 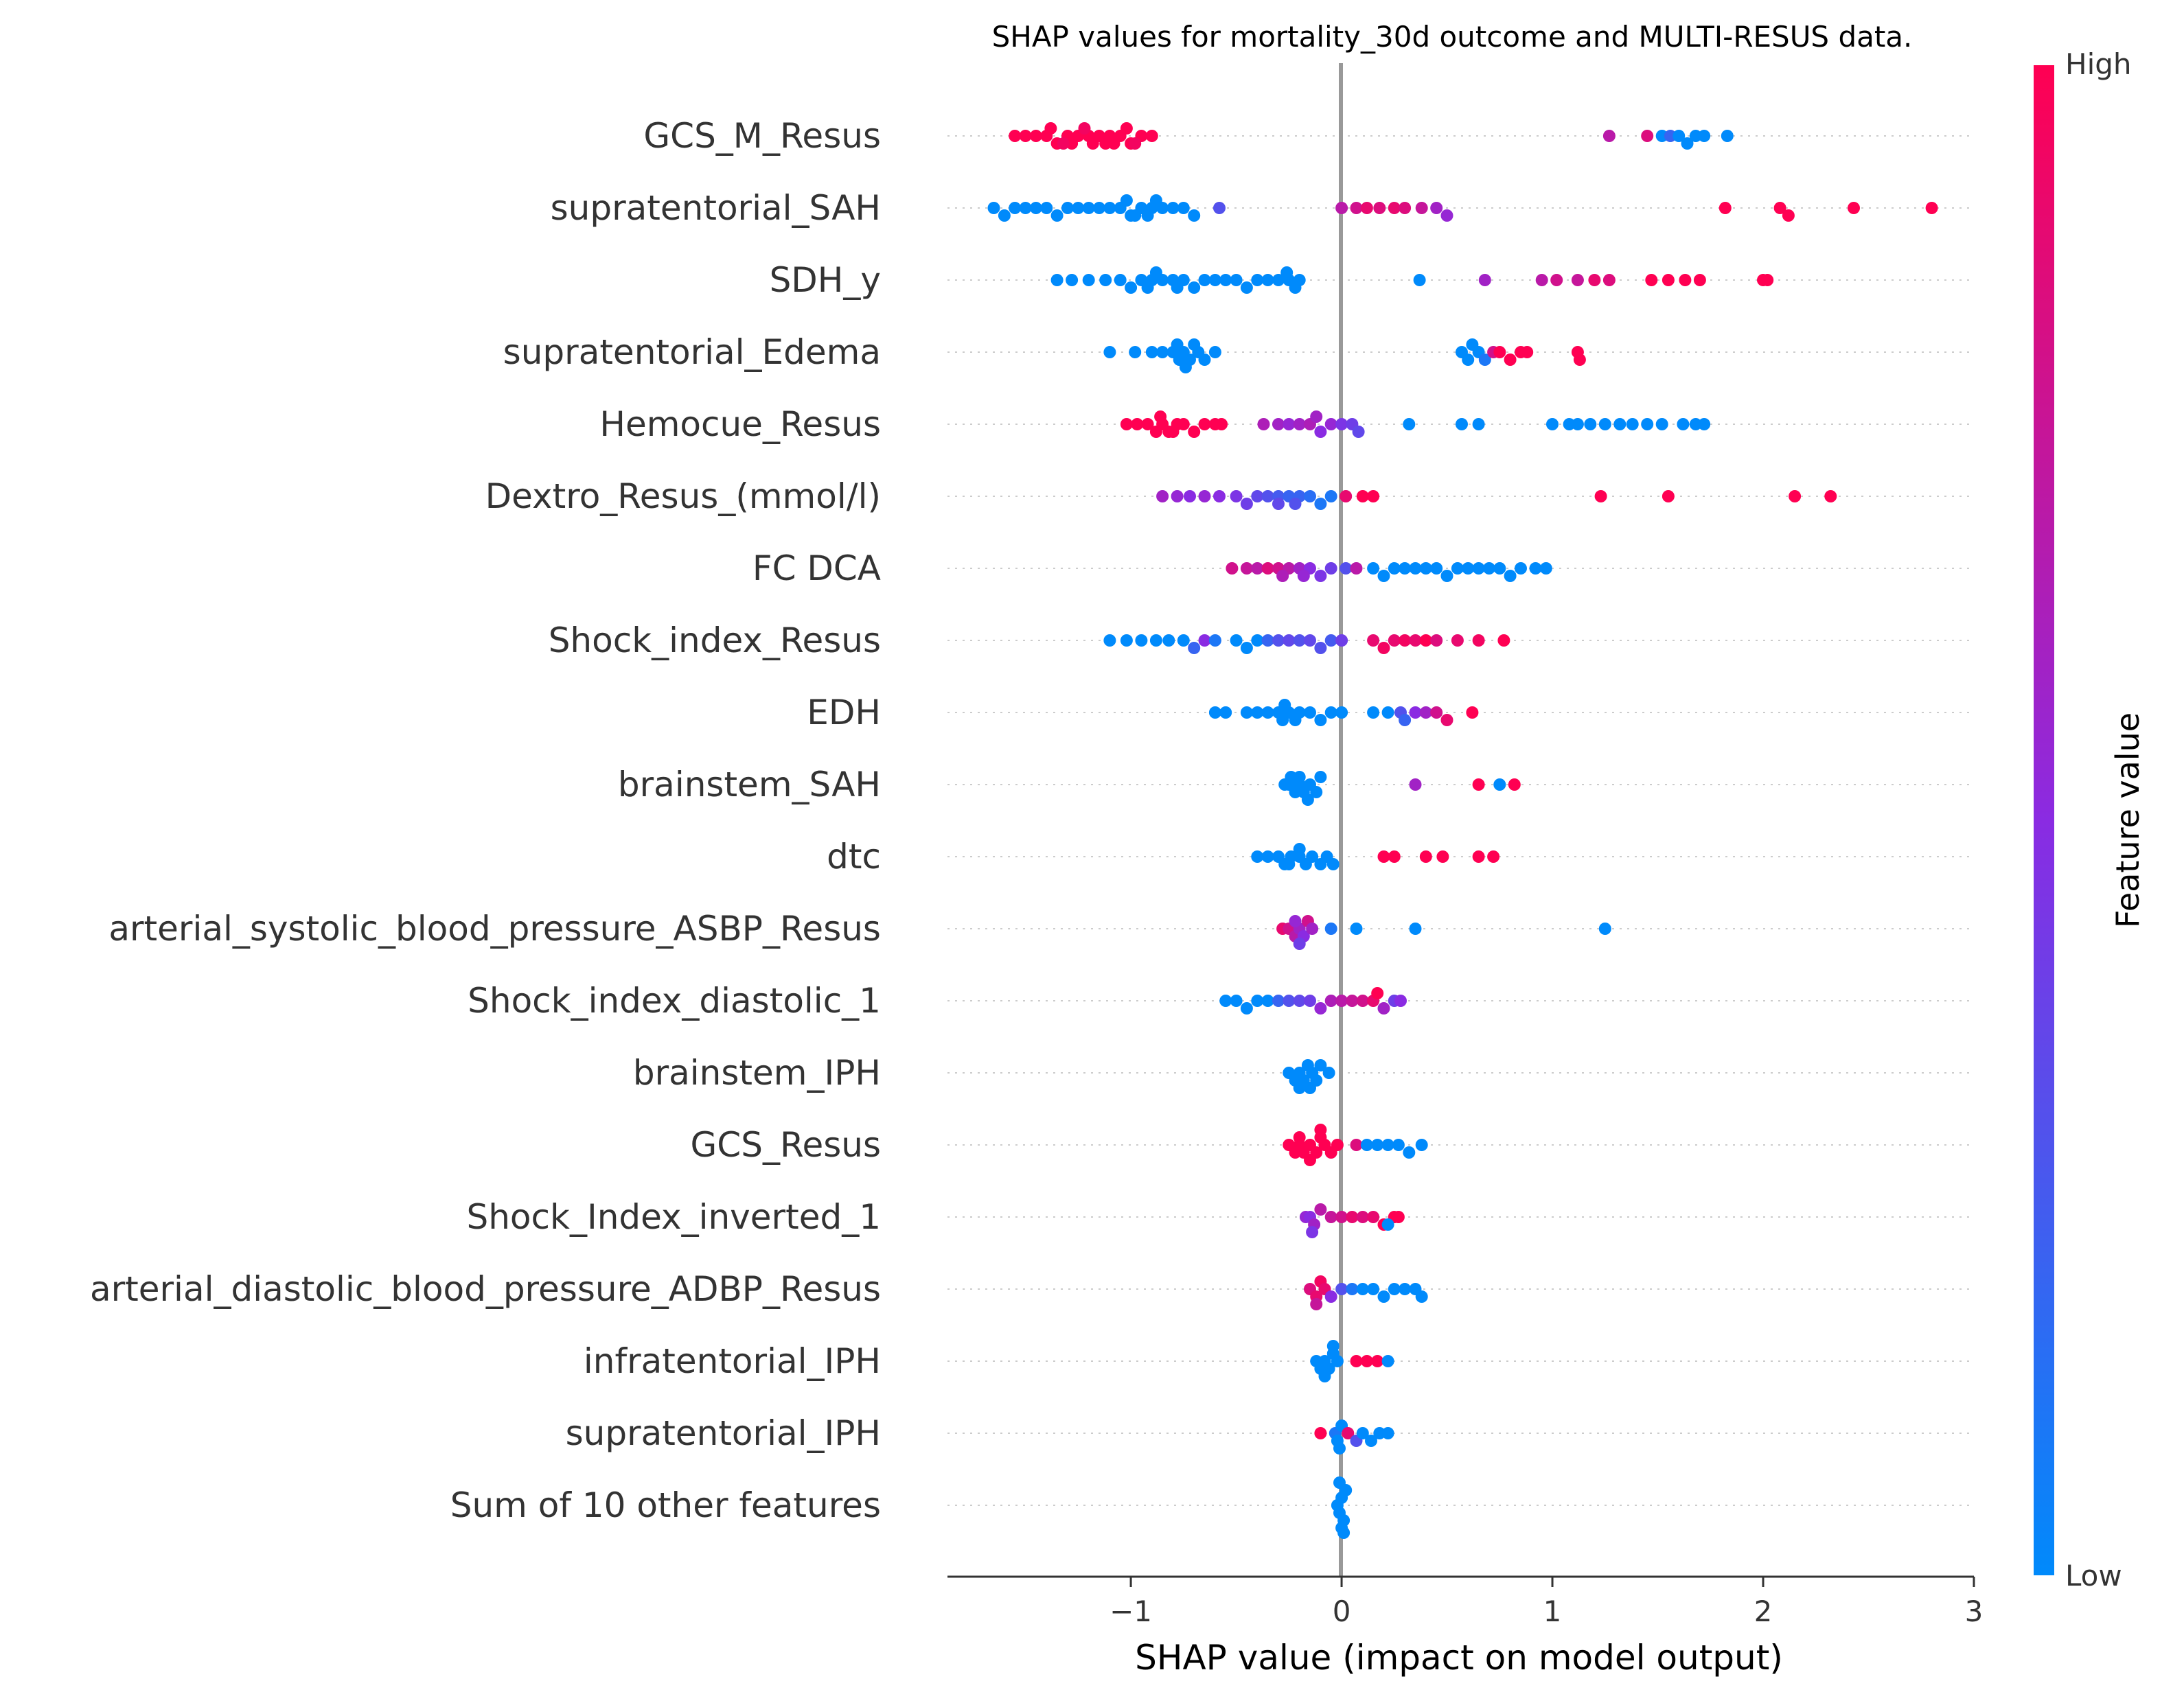 I want to click on feature-label-shock-index-resus: Shock_index_Resus, so click(x=715, y=641).